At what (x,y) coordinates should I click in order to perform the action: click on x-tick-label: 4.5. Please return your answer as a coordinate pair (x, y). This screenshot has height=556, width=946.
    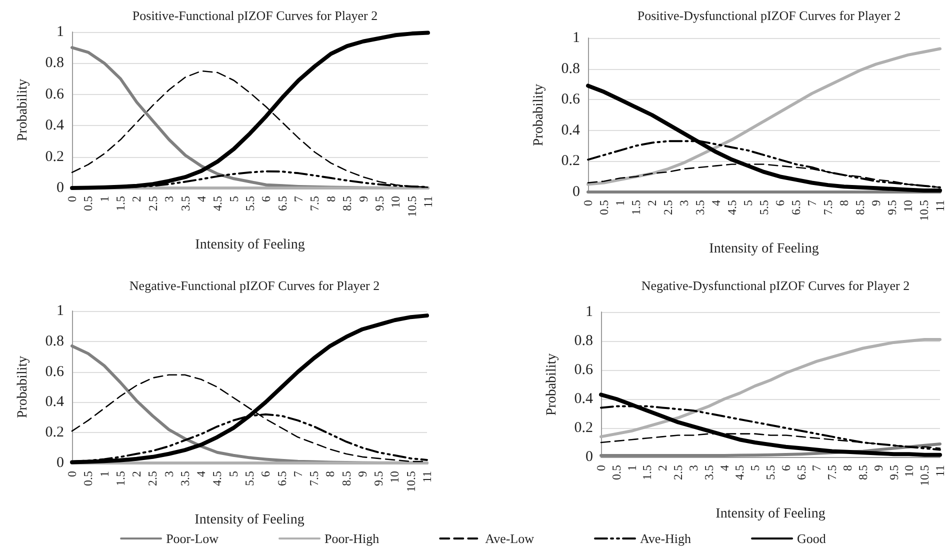
    Looking at the image, I should click on (217, 478).